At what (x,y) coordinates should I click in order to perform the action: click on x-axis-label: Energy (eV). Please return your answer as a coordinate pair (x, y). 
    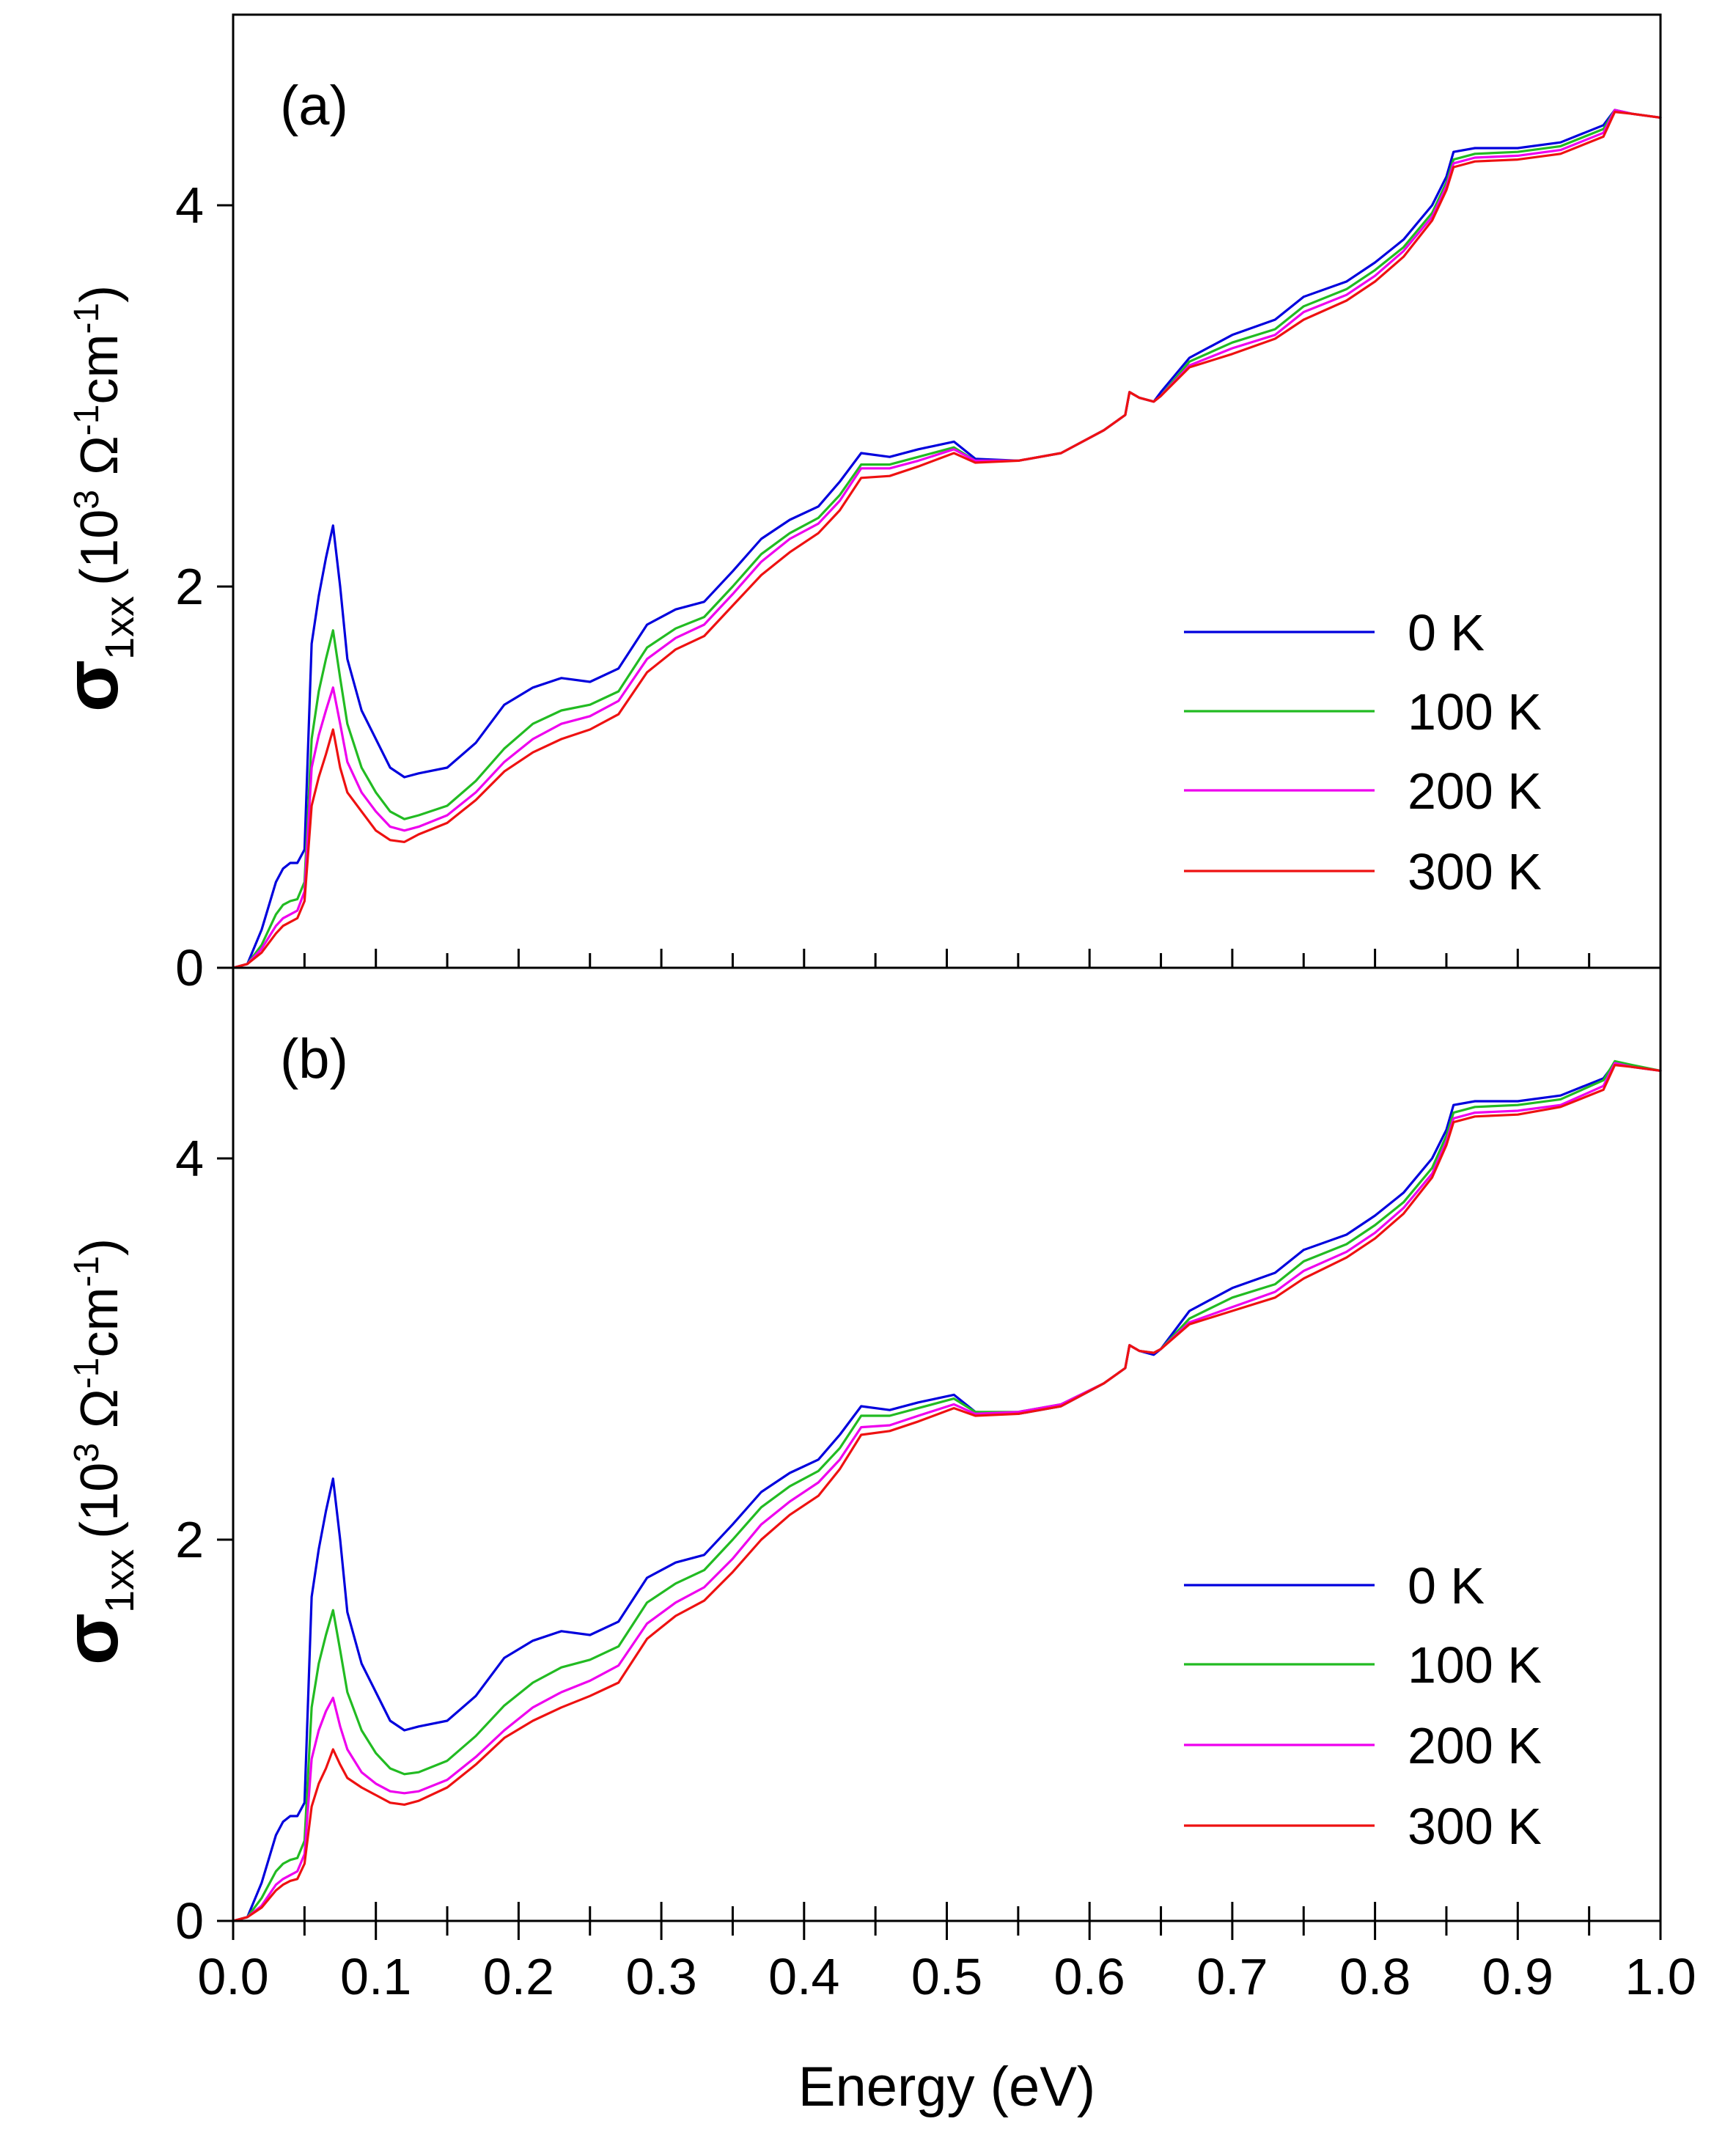
    Looking at the image, I should click on (947, 2087).